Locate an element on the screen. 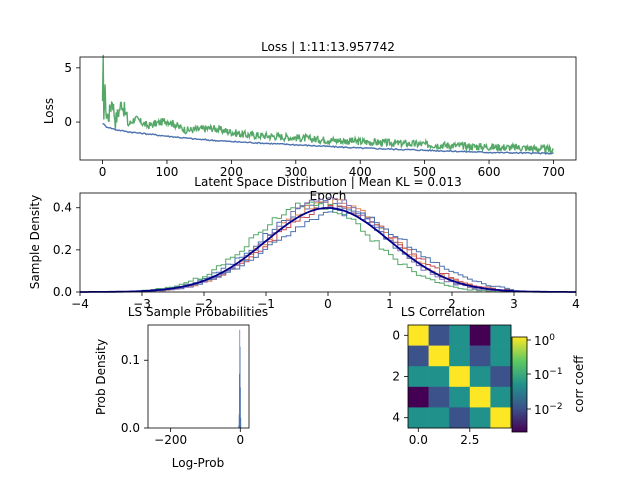  loss-xtick-label: 700 is located at coordinates (553, 172).